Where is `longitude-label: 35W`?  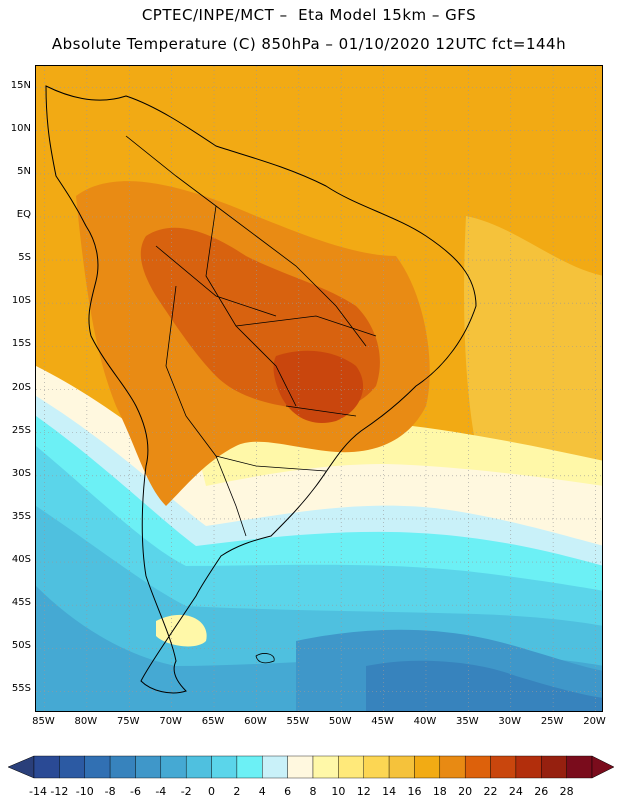 longitude-label: 35W is located at coordinates (467, 721).